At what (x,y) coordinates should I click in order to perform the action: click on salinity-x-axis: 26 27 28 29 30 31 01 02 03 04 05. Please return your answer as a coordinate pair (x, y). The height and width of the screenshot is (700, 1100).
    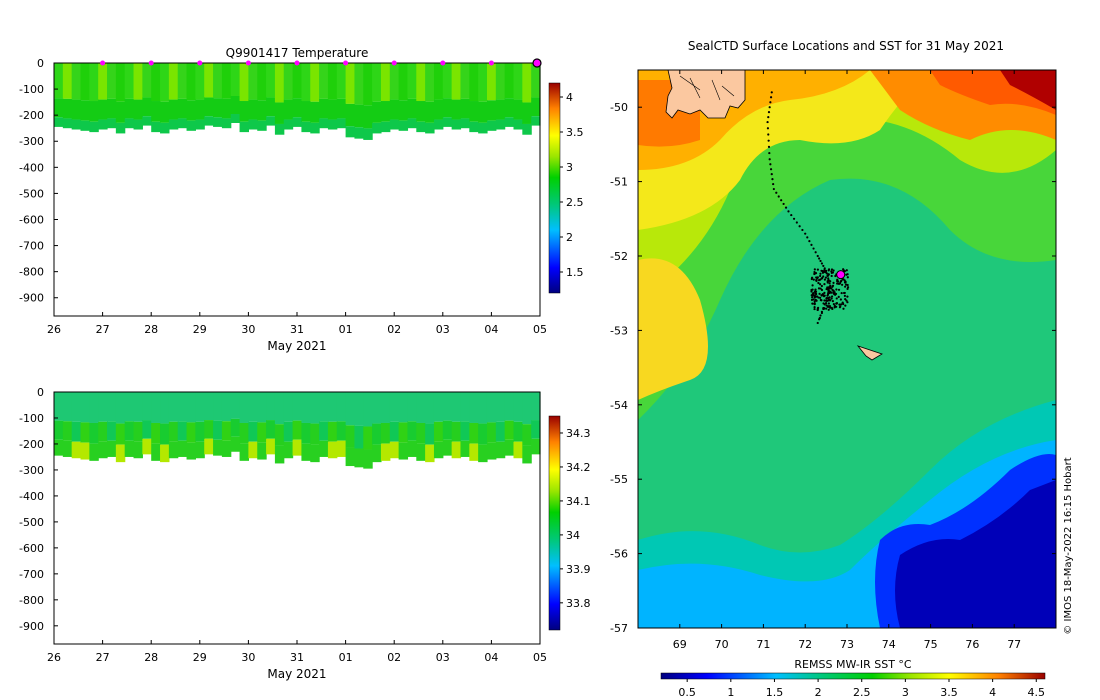
    Looking at the image, I should click on (297, 652).